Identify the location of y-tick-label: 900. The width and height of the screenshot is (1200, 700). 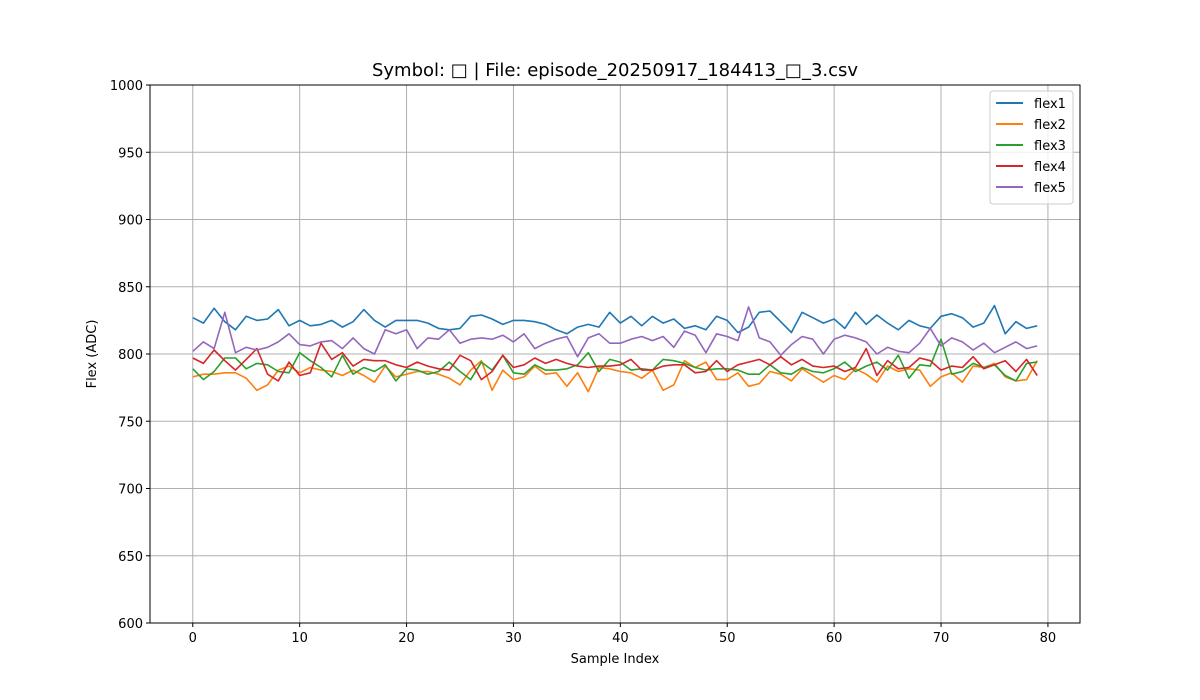
(130, 221).